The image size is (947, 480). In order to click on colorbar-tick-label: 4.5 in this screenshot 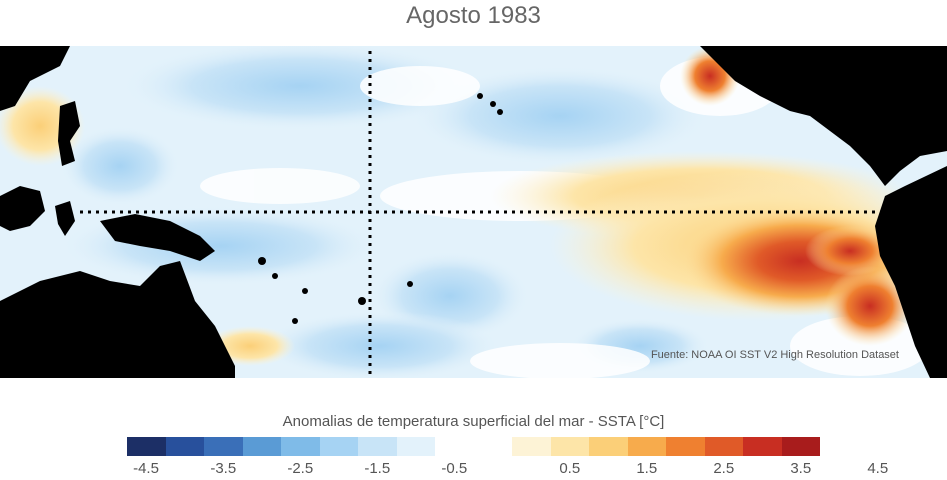, I will do `click(878, 468)`.